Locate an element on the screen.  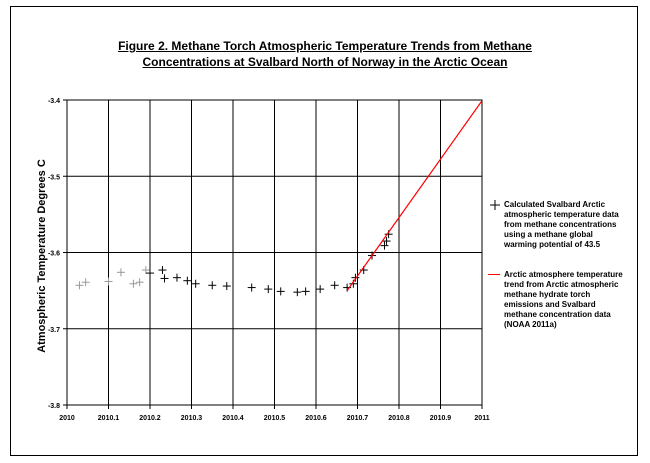
y-tick-label: -3.8 is located at coordinates (54, 406).